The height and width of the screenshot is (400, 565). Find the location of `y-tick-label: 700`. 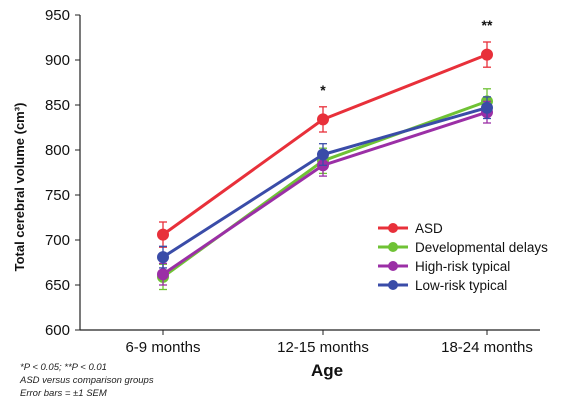

y-tick-label: 700 is located at coordinates (57, 240).